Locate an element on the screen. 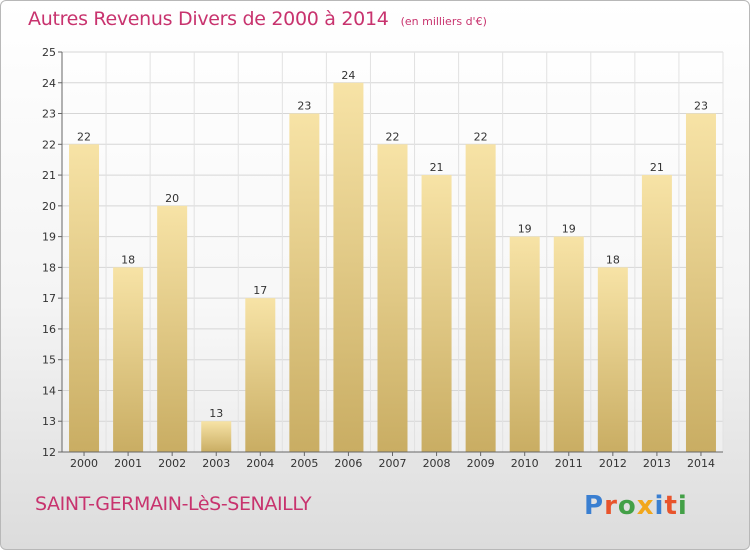 The height and width of the screenshot is (550, 750). logo-letter: x is located at coordinates (645, 506).